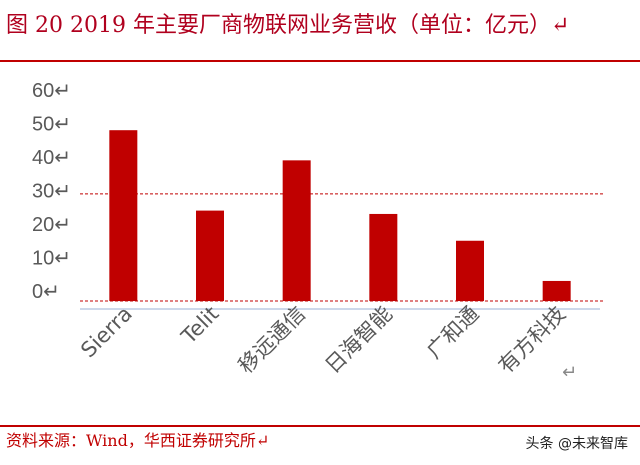 The width and height of the screenshot is (640, 465). What do you see at coordinates (569, 372) in the screenshot?
I see `return-mark: ↵` at bounding box center [569, 372].